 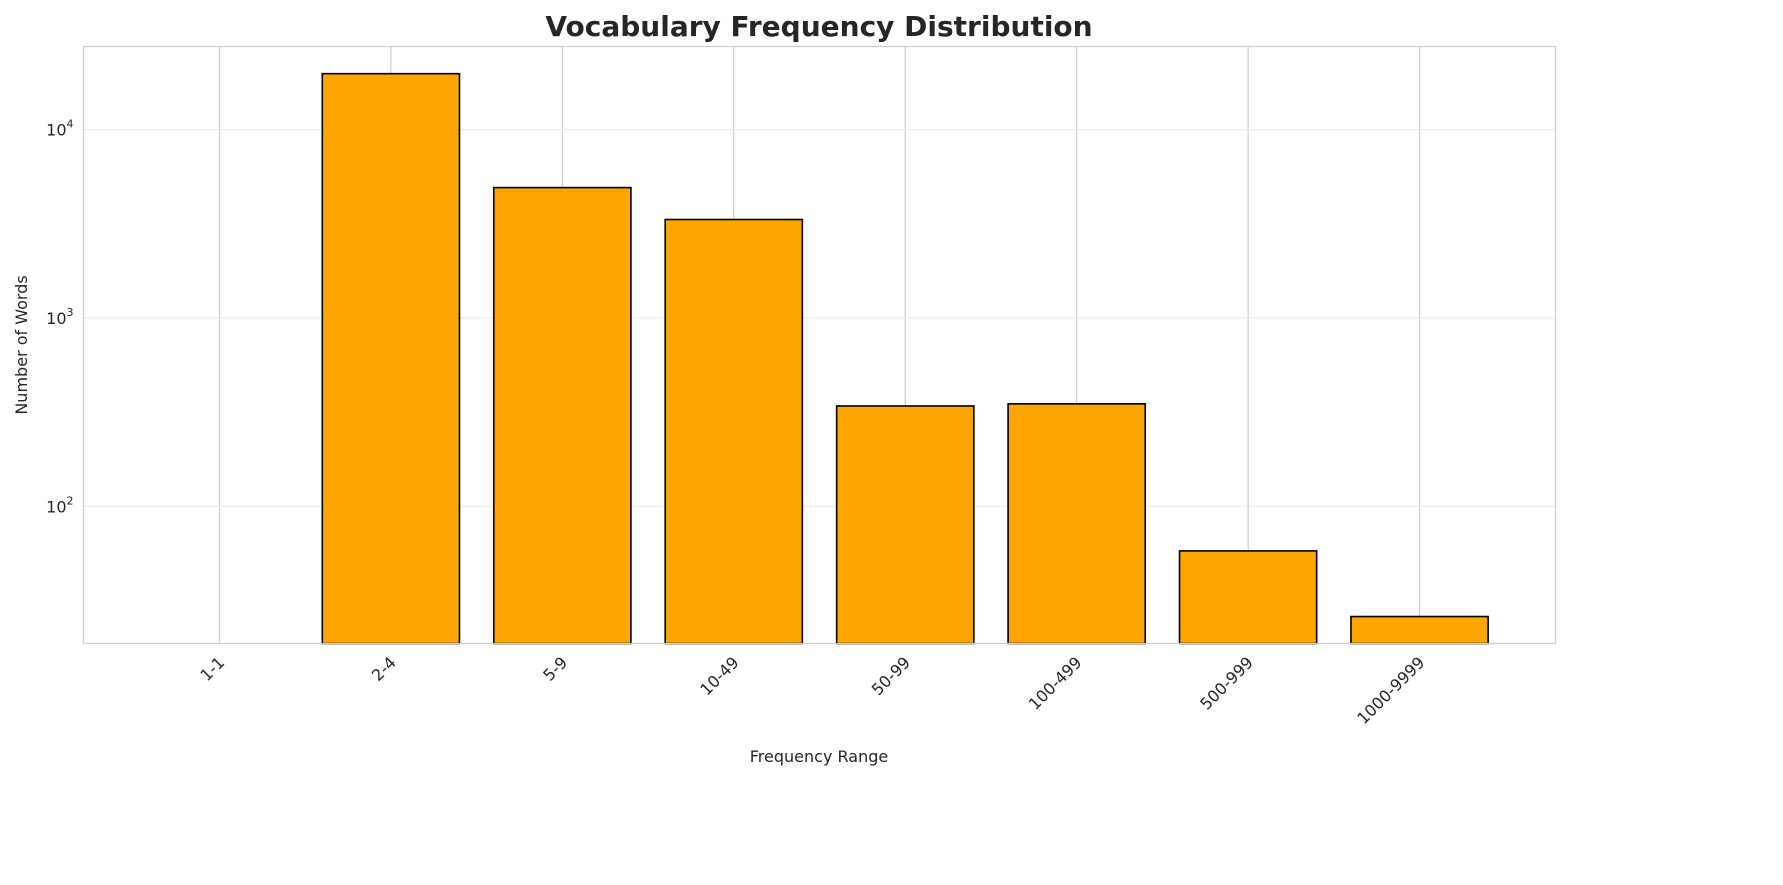 What do you see at coordinates (818, 26) in the screenshot?
I see `chart-title: Vocabulary Frequency Distribution` at bounding box center [818, 26].